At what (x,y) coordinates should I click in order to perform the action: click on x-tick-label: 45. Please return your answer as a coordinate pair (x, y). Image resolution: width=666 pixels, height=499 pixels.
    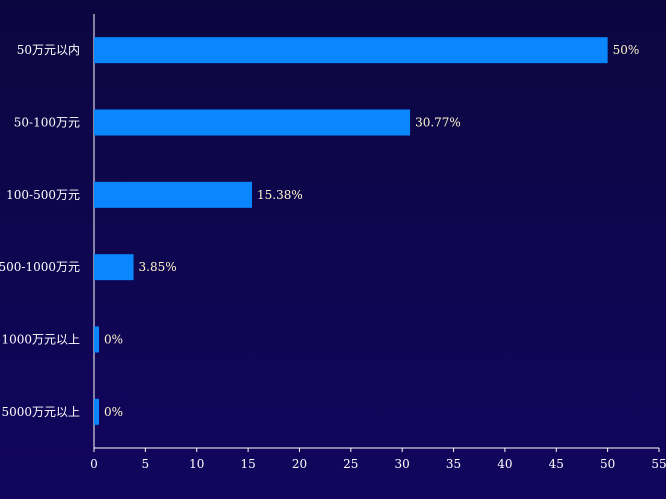
    Looking at the image, I should click on (556, 464).